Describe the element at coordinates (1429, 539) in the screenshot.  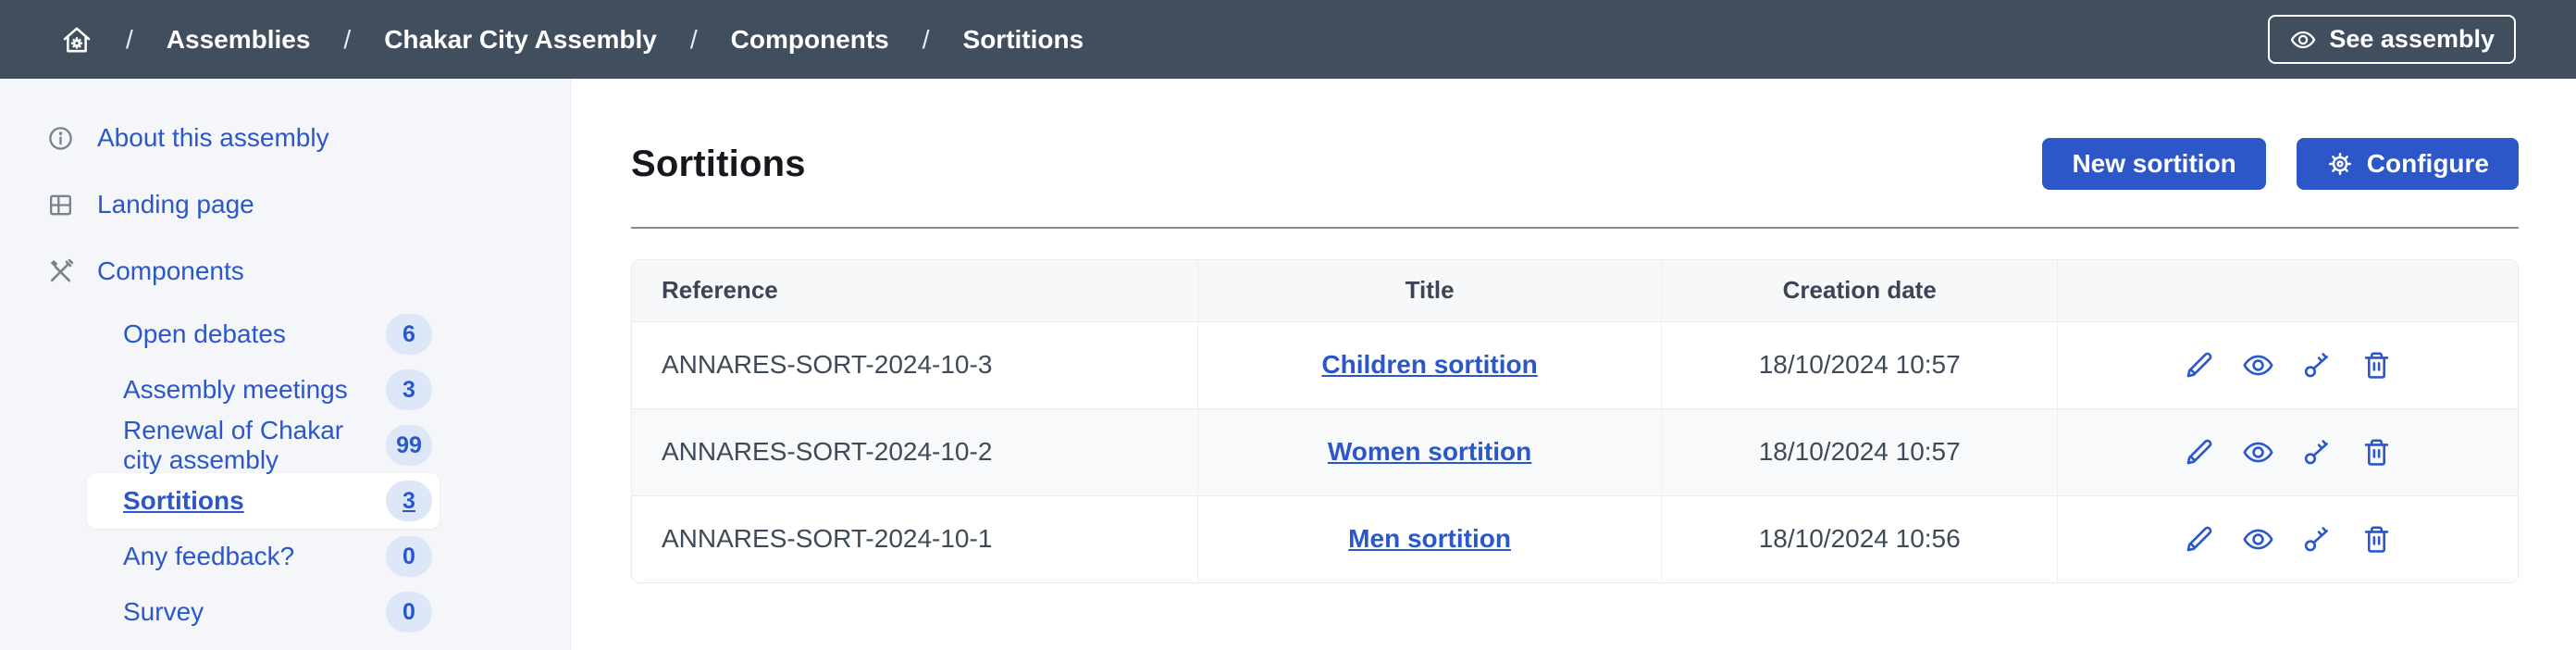
I see `sortition-title-link: Men sortition` at that location.